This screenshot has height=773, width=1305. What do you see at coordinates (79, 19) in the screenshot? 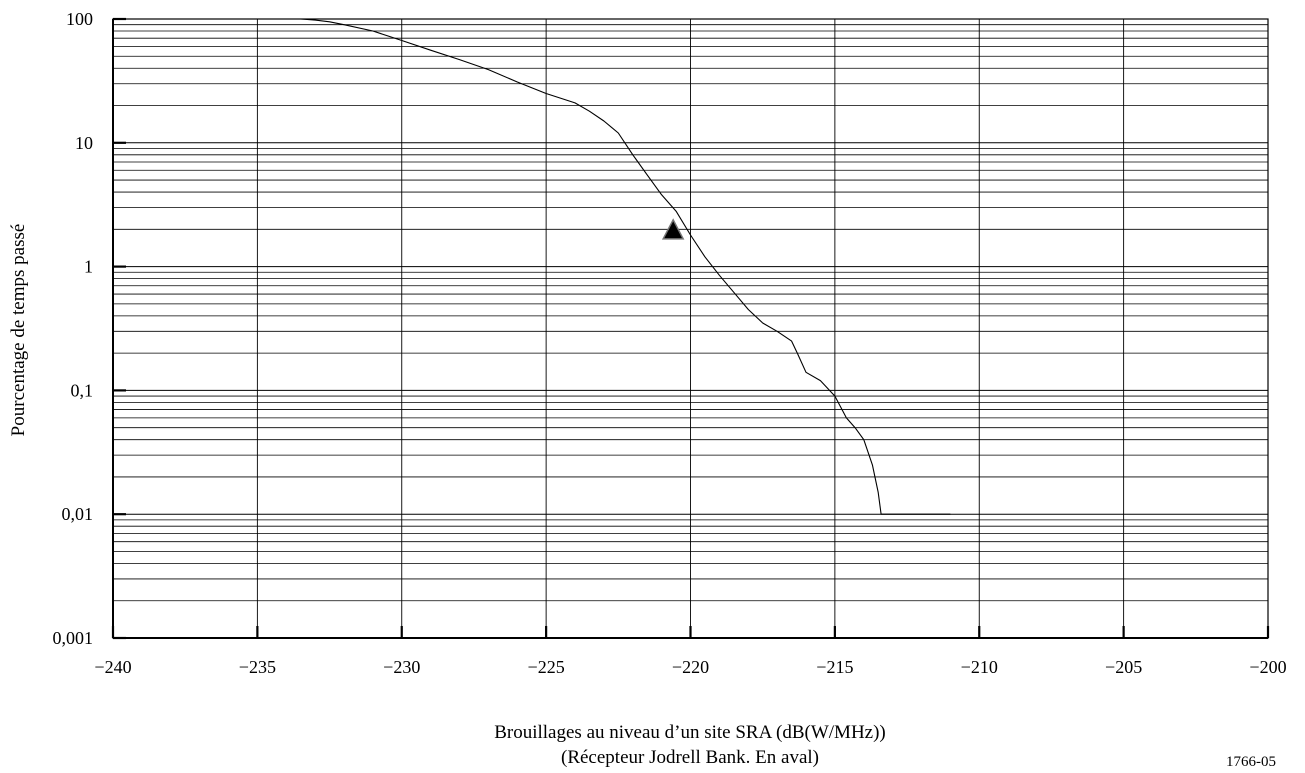
I see `y-tick-label: 100` at bounding box center [79, 19].